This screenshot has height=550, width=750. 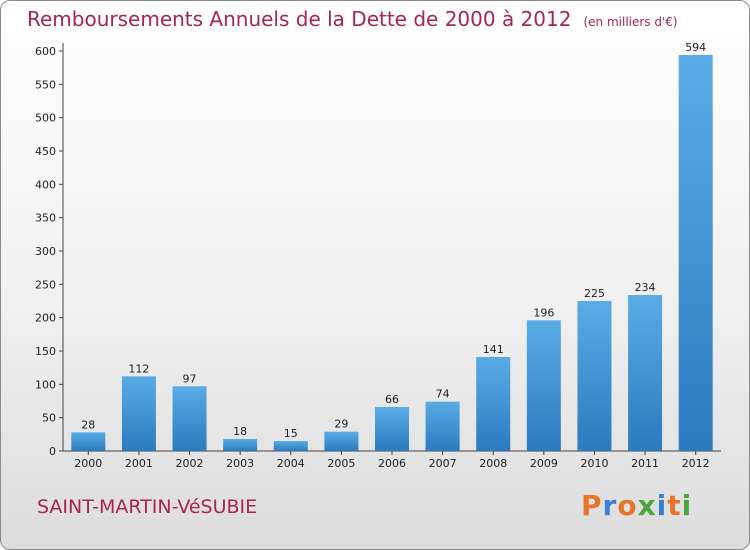 I want to click on logo-letter: o, so click(x=627, y=505).